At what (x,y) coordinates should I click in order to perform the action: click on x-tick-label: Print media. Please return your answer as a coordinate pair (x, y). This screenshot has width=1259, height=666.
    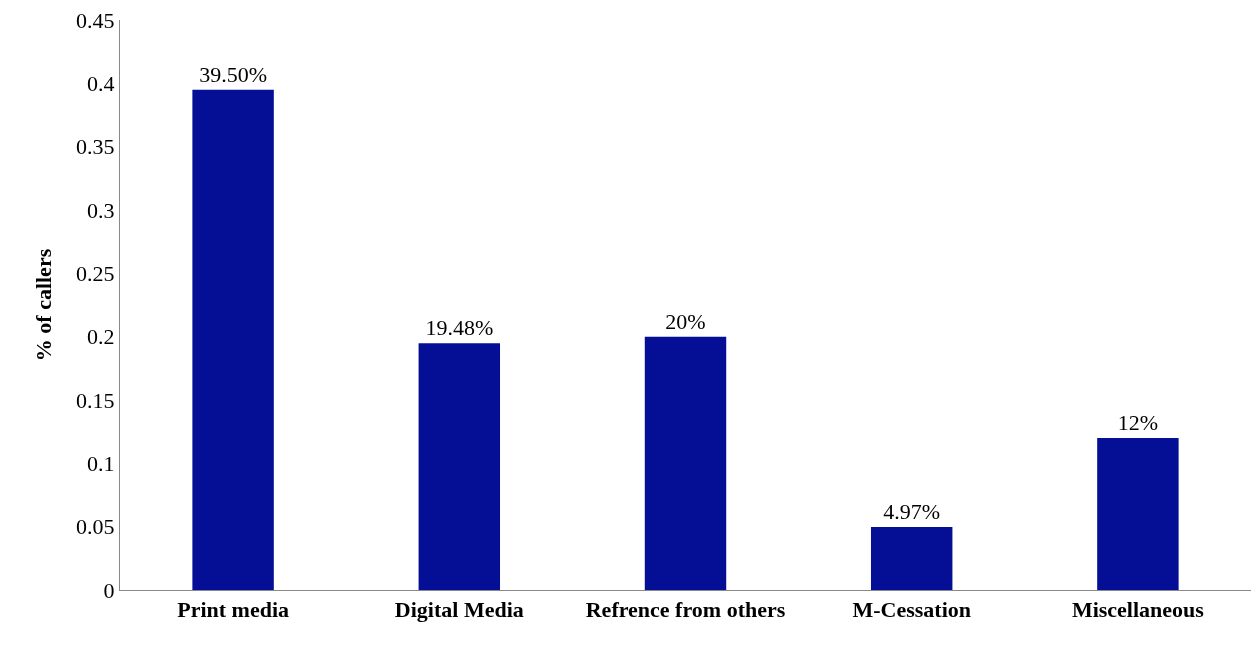
    Looking at the image, I should click on (233, 610).